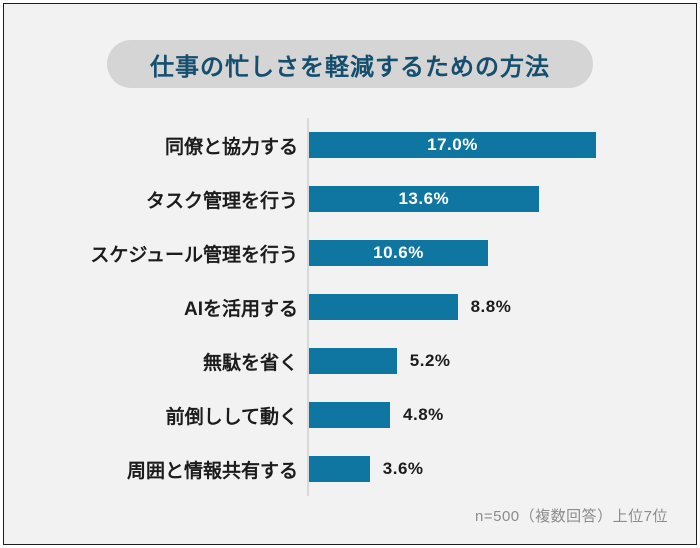 Image resolution: width=700 pixels, height=548 pixels. I want to click on bar-track: 3.6%, so click(501, 469).